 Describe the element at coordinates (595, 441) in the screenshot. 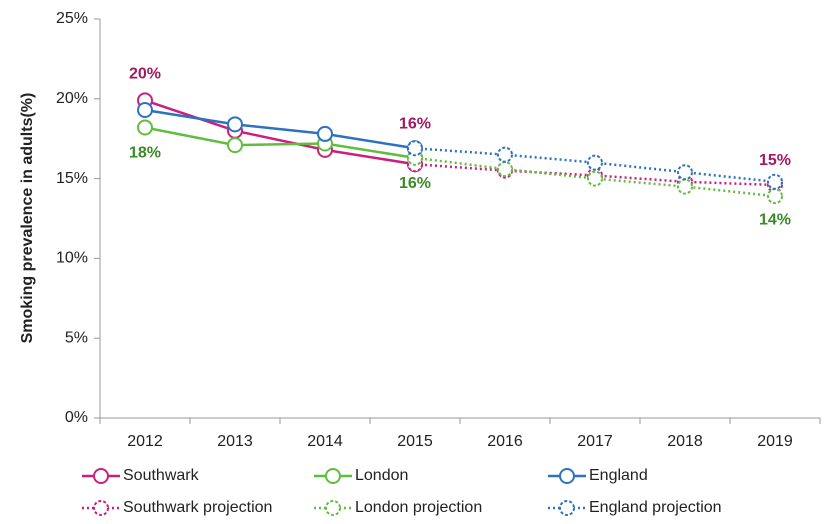

I see `x-tick-label: 2017` at that location.